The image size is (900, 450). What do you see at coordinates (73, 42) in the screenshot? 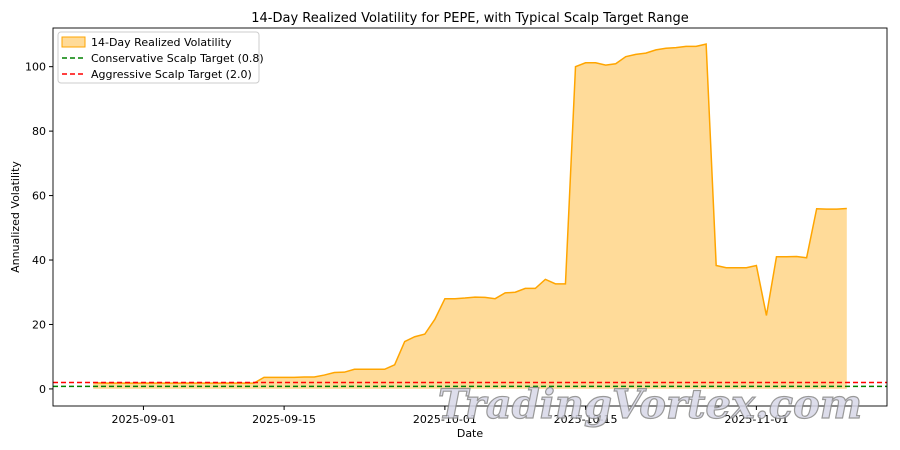
I see `legend-swatch-volatility` at bounding box center [73, 42].